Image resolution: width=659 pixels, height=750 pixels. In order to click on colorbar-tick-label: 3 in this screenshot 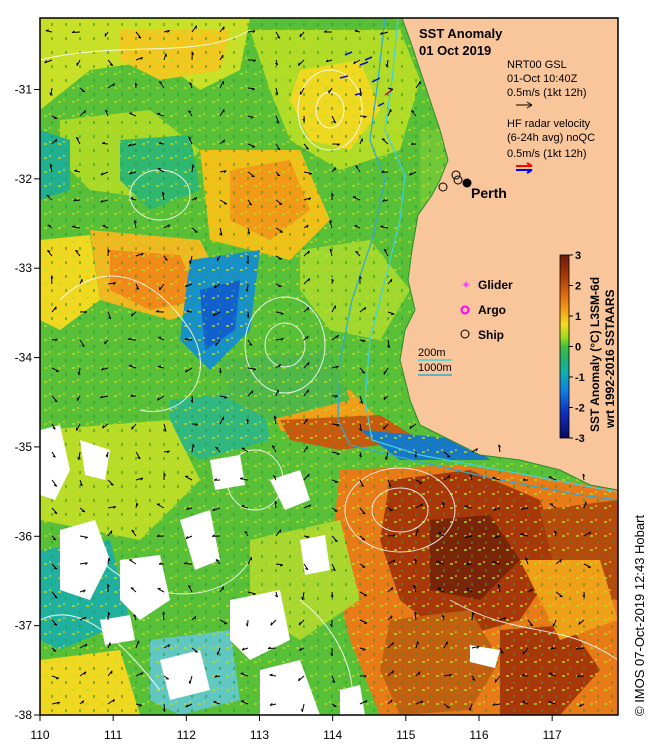, I will do `click(578, 256)`.